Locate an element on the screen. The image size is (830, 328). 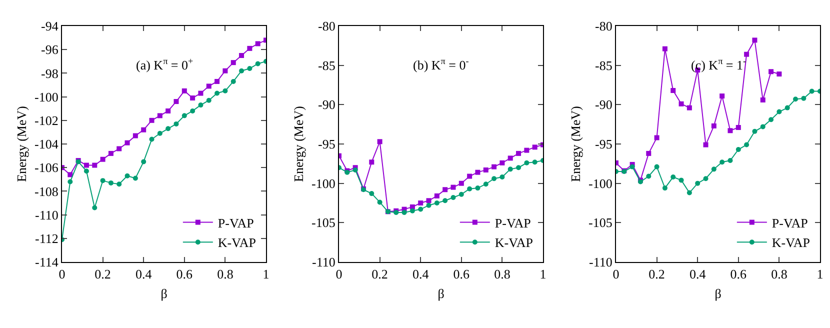
y-tick-label: -85 is located at coordinates (603, 65).